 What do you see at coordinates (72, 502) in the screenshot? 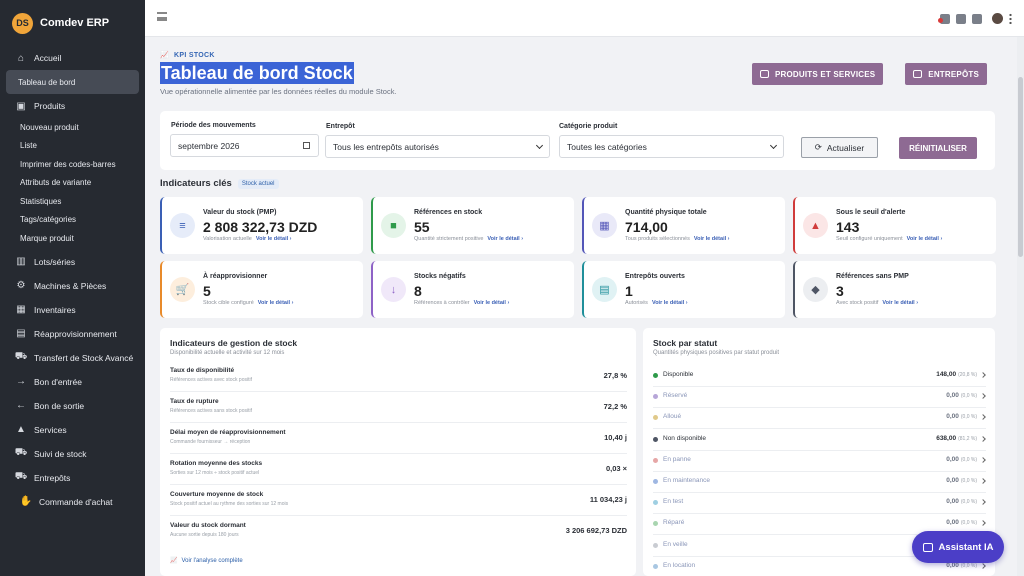
I see `sidebar-item-commande: ✋ Commande d'achat` at bounding box center [72, 502].